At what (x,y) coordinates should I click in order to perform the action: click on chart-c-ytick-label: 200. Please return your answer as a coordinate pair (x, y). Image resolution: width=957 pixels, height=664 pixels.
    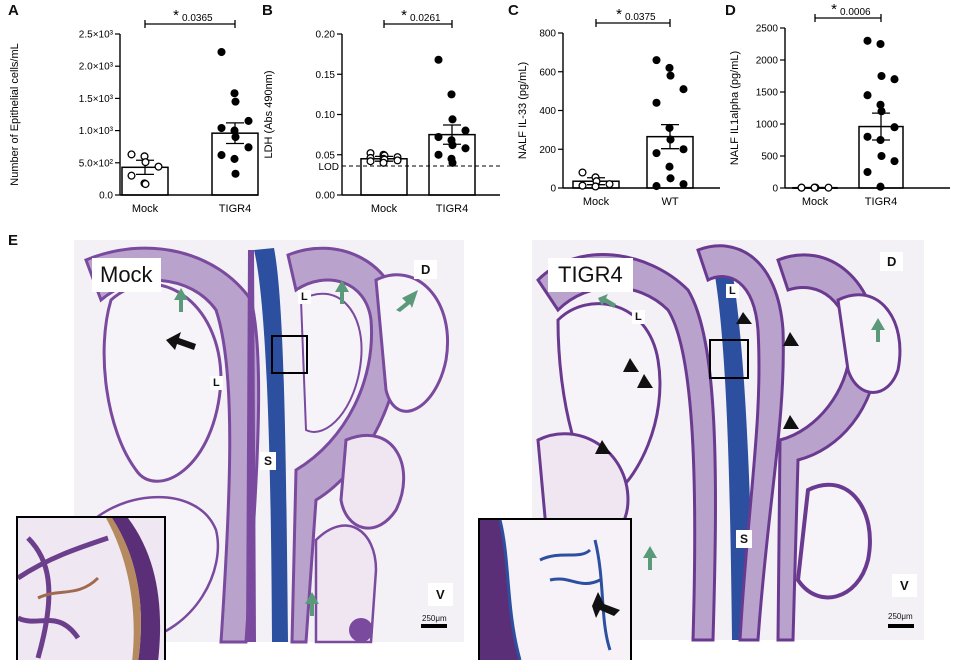
    Looking at the image, I should click on (547, 150).